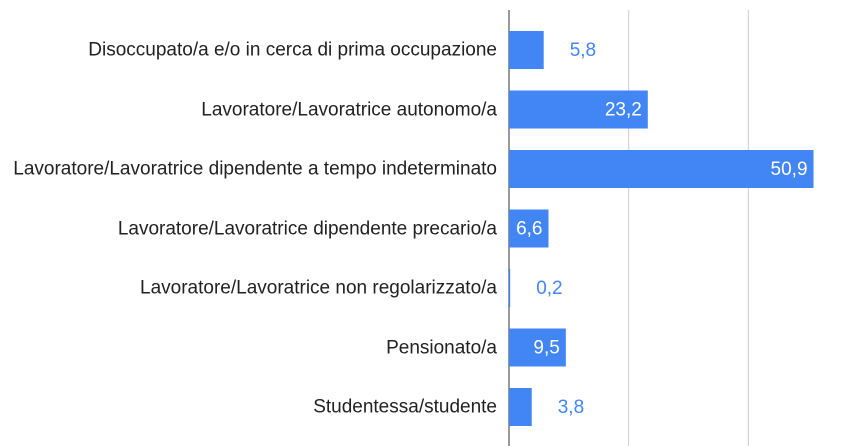 The width and height of the screenshot is (856, 446). I want to click on data-label: 0,2, so click(549, 288).